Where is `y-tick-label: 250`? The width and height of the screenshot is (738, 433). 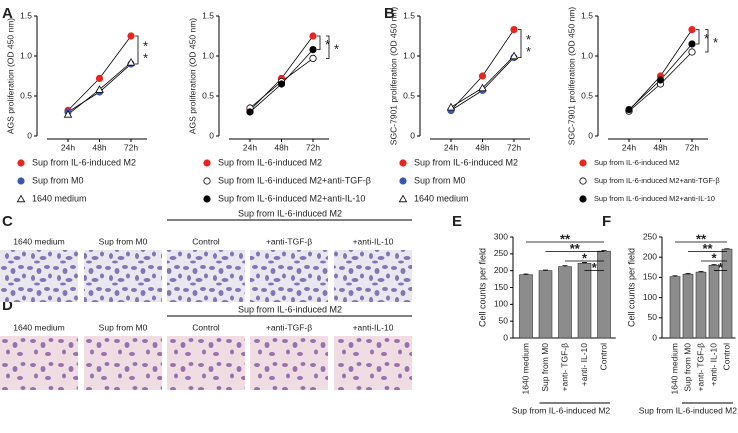 y-tick-label: 250 is located at coordinates (650, 236).